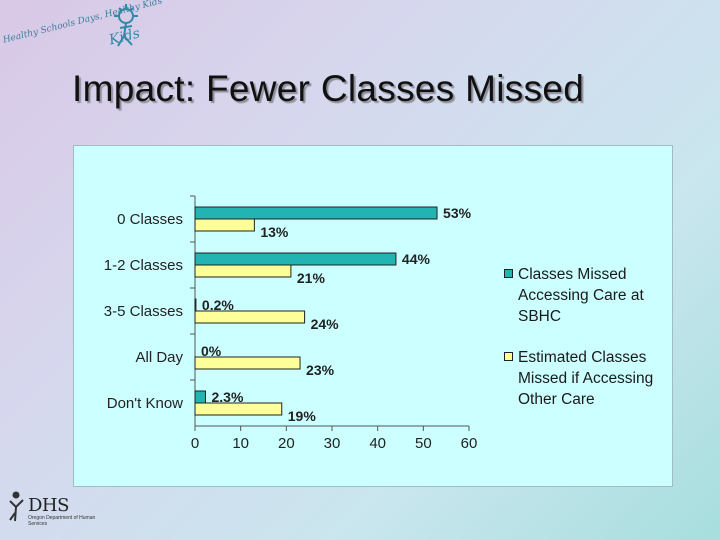 Image resolution: width=720 pixels, height=540 pixels. What do you see at coordinates (126, 25) in the screenshot?
I see `sun-figure-icon` at bounding box center [126, 25].